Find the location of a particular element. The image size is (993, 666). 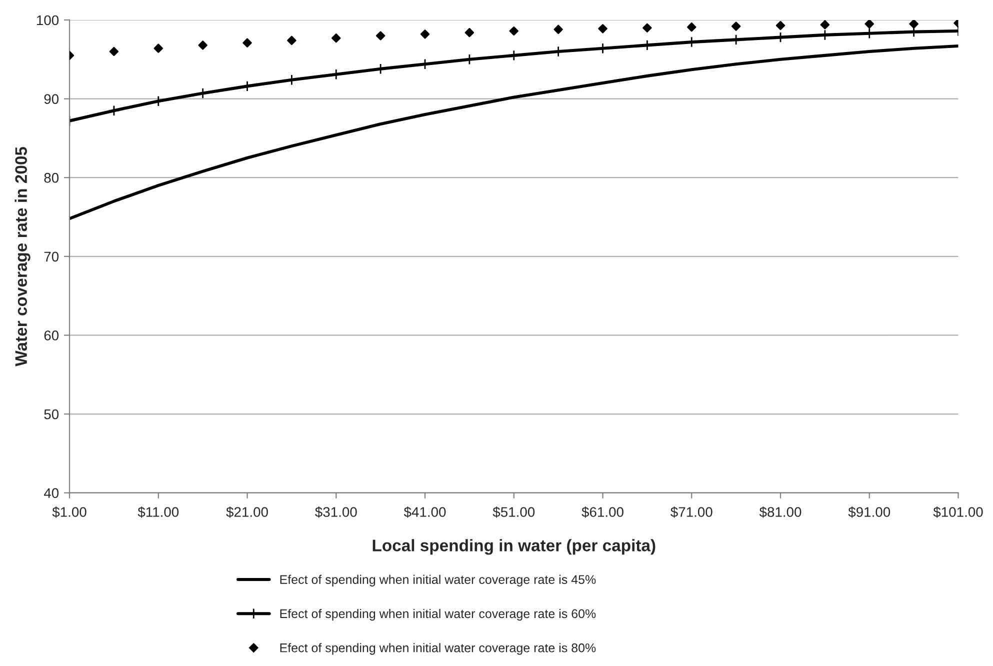

legend-label: Efect of spending when initial water coverage rate is 80% is located at coordinates (438, 649).